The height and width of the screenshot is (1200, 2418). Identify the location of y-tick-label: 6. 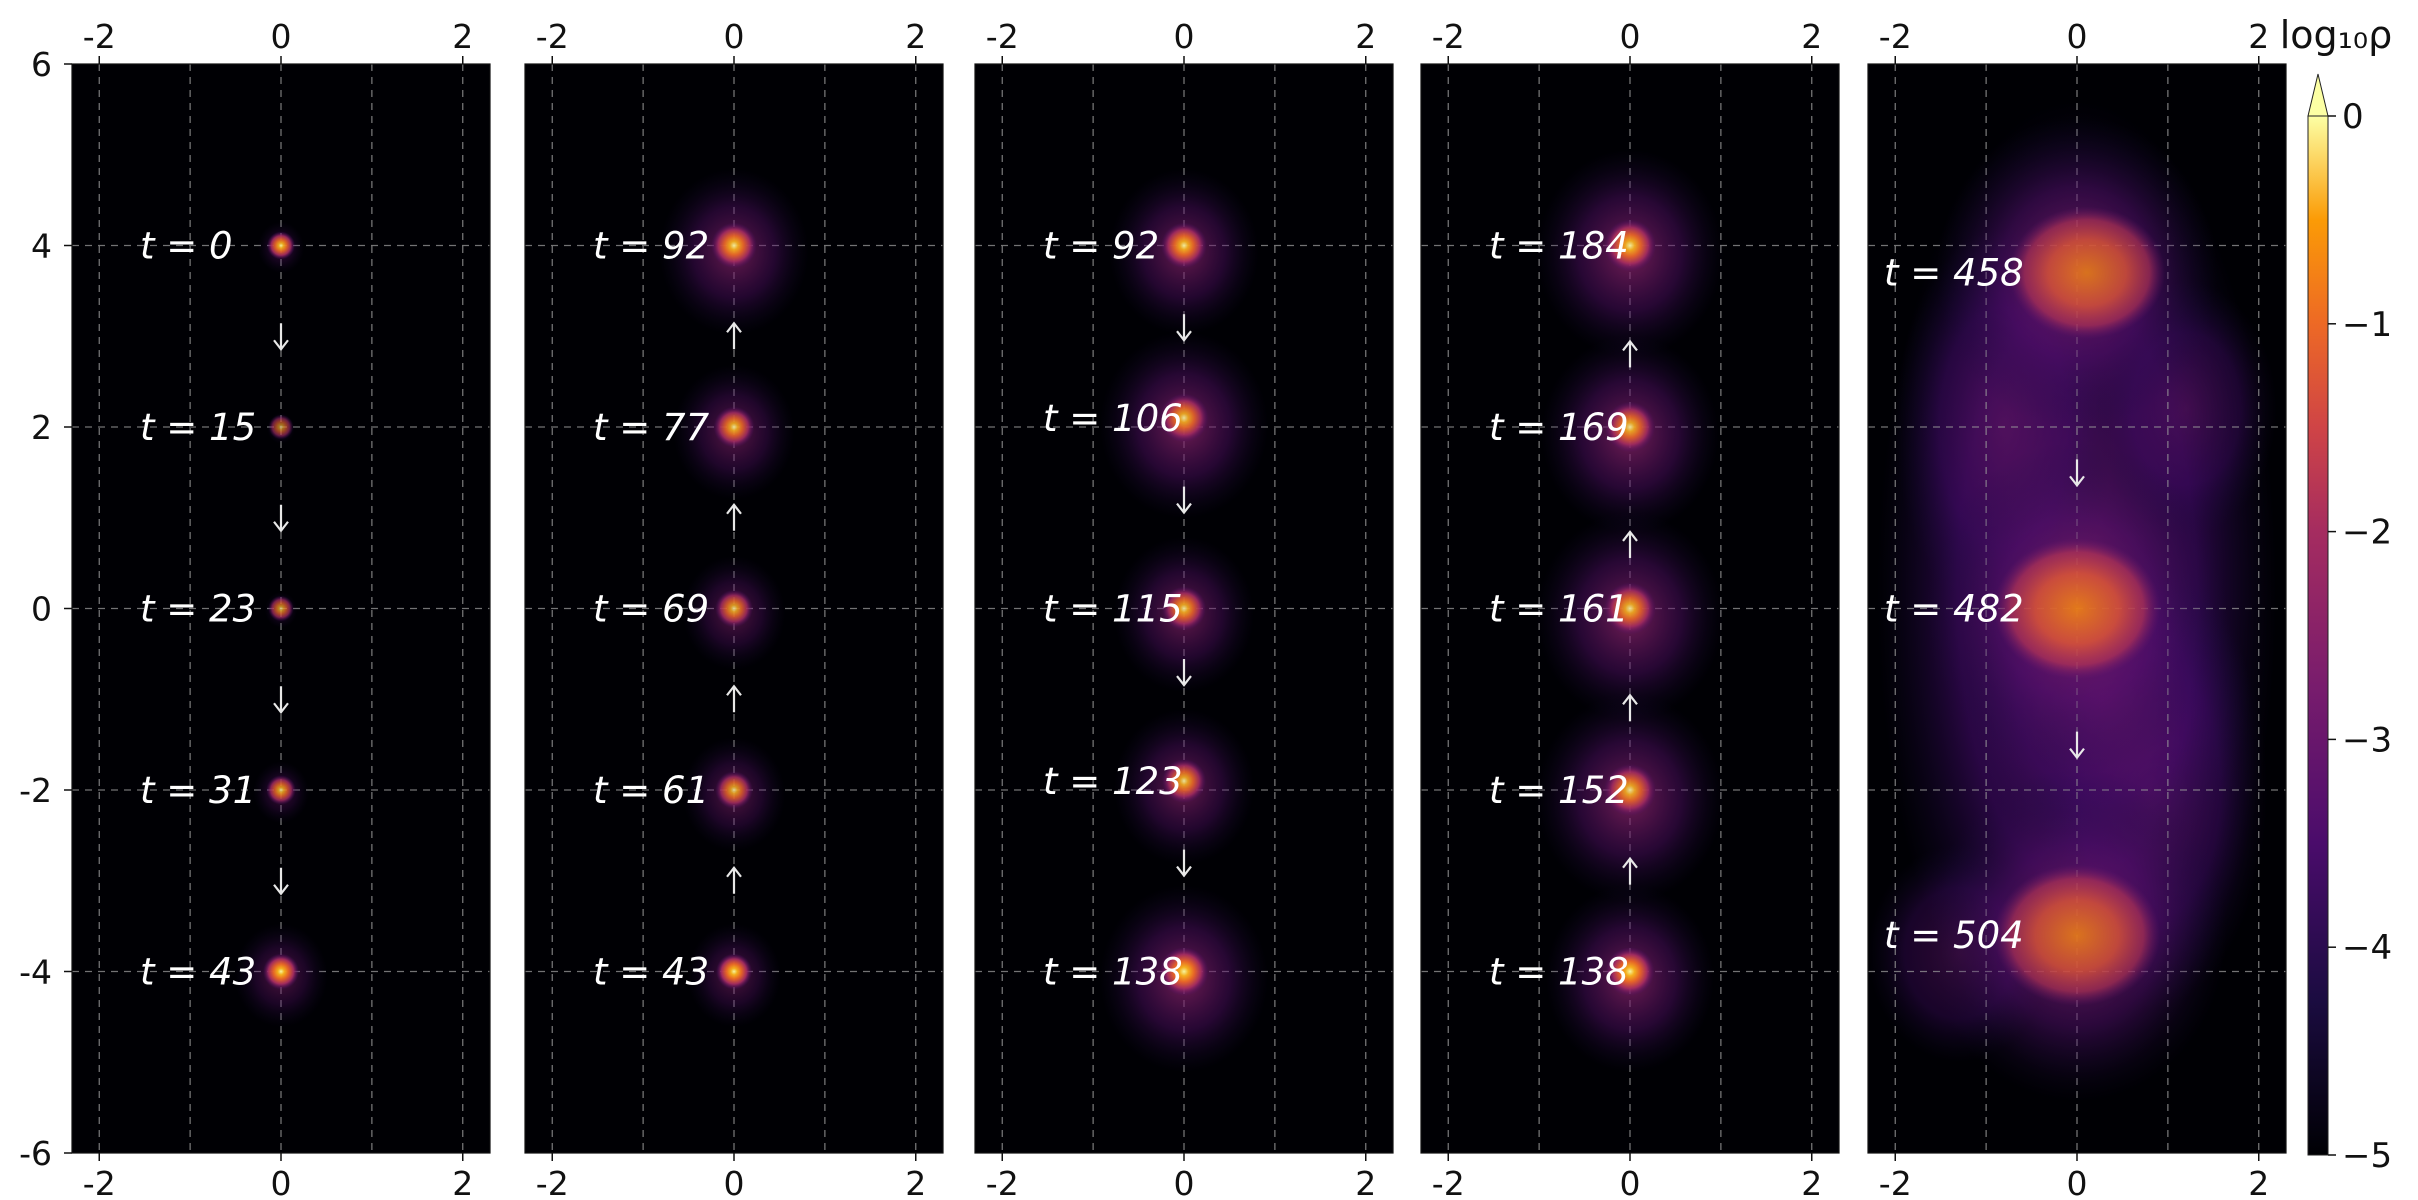
(41, 64).